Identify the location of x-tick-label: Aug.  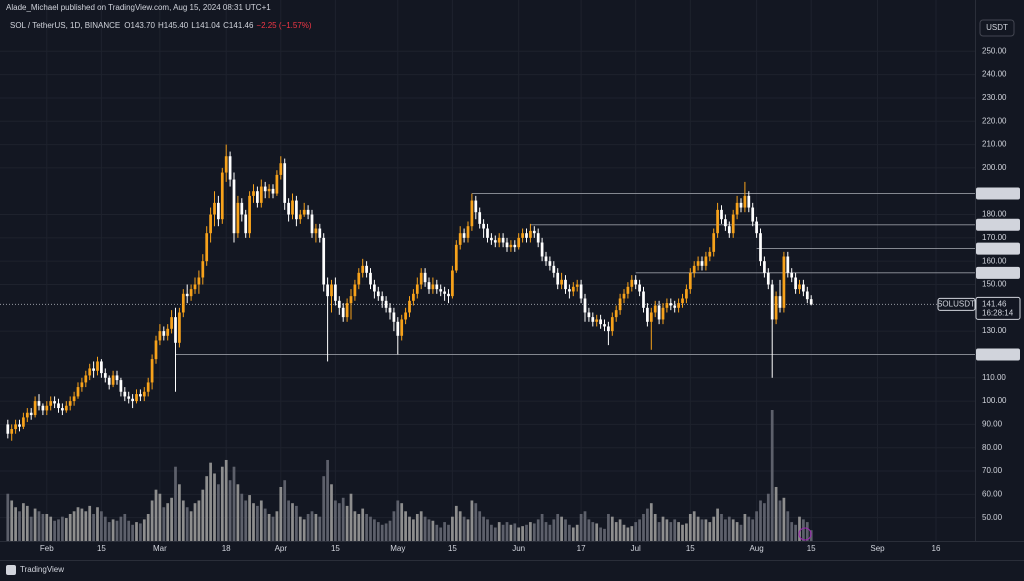
(756, 548).